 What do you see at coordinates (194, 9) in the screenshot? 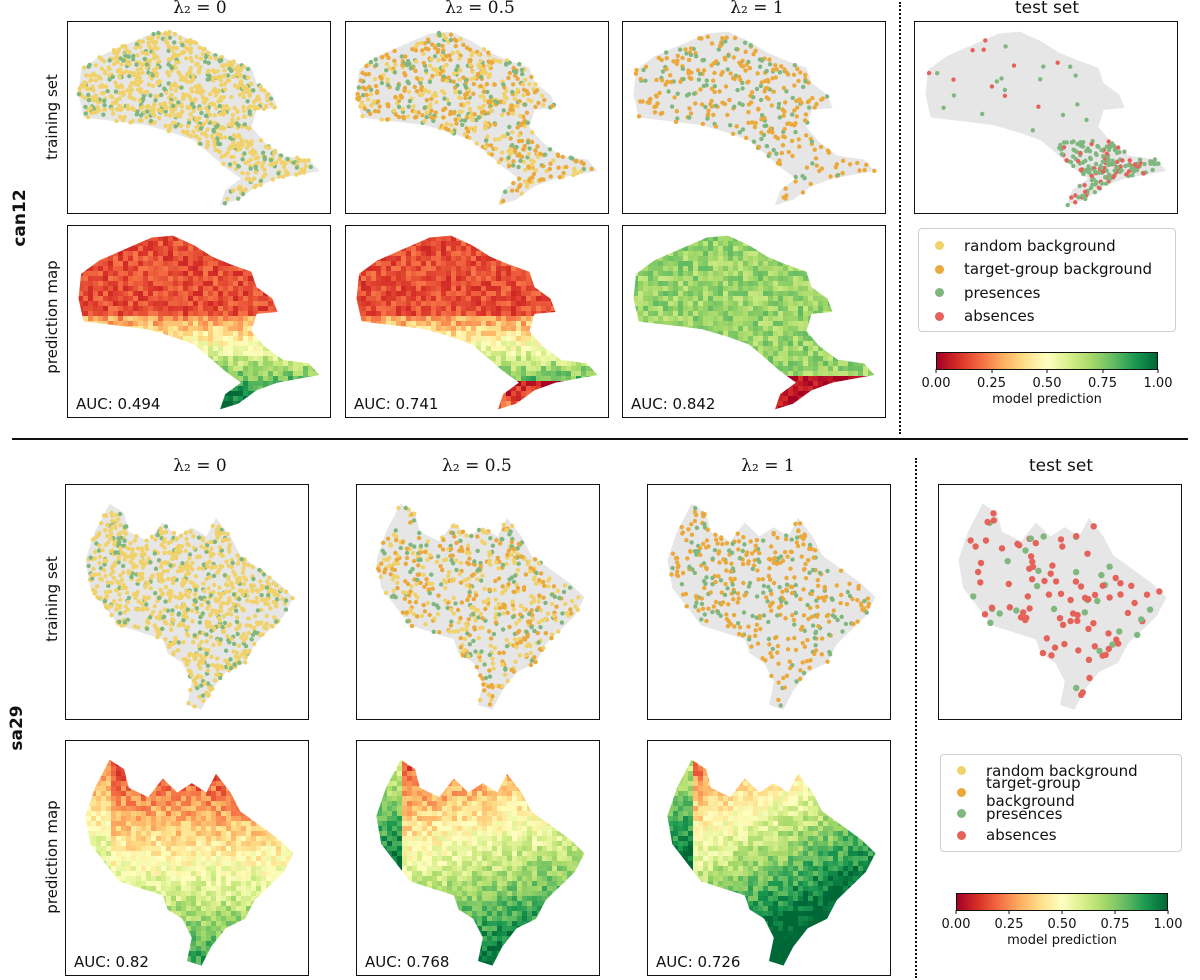
I see `lambda-prefix: λ₂ =` at bounding box center [194, 9].